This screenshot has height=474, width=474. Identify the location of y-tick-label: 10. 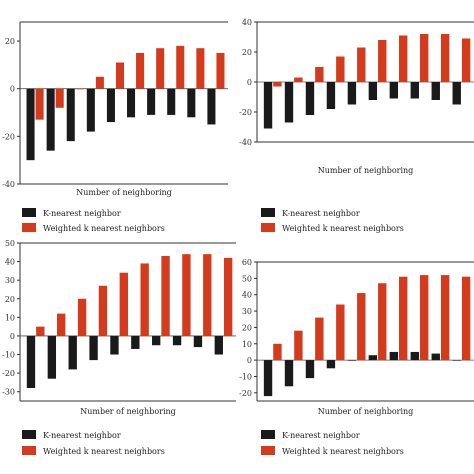
(10, 317).